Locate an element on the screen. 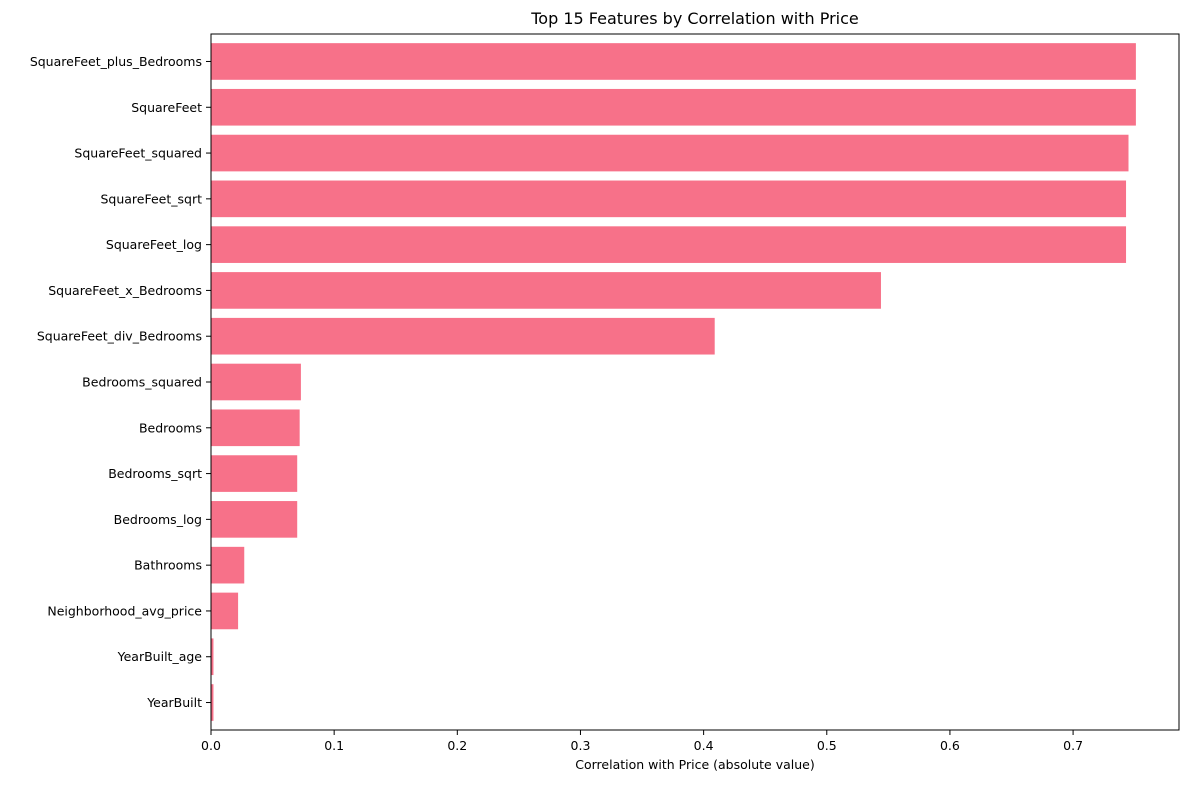 The width and height of the screenshot is (1190, 794). x-tick-label: 0.1 is located at coordinates (334, 745).